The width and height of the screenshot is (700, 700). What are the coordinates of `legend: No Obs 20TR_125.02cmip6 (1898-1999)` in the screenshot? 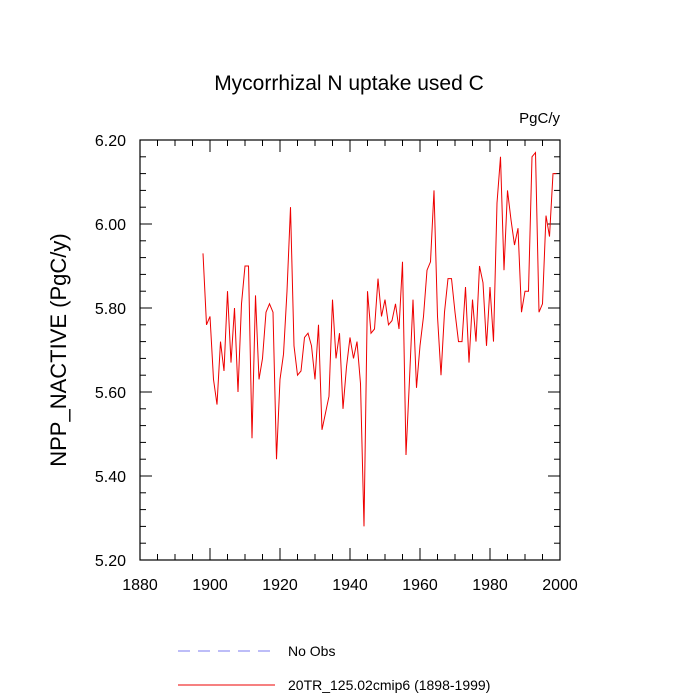 It's located at (334, 668).